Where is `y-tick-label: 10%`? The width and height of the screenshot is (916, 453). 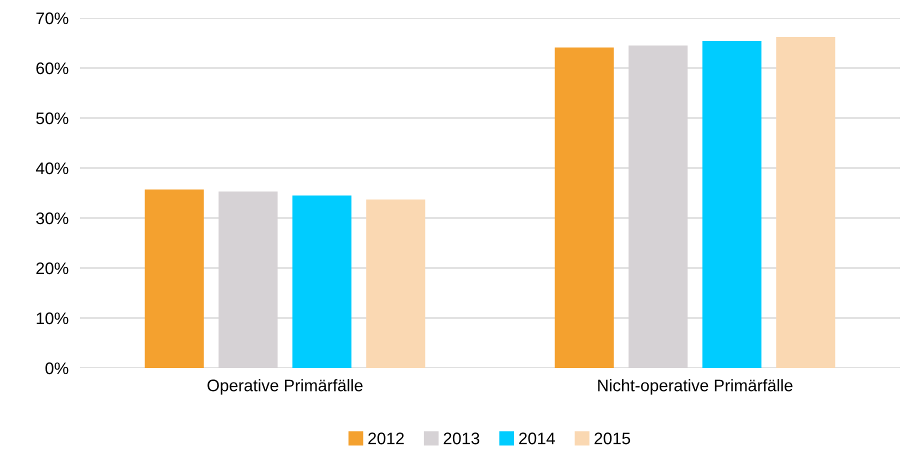 y-tick-label: 10% is located at coordinates (52, 318).